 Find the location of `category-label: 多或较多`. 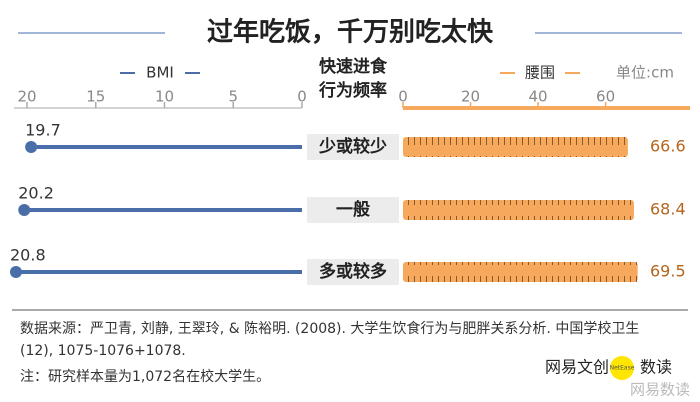

category-label: 多或较多 is located at coordinates (353, 271).